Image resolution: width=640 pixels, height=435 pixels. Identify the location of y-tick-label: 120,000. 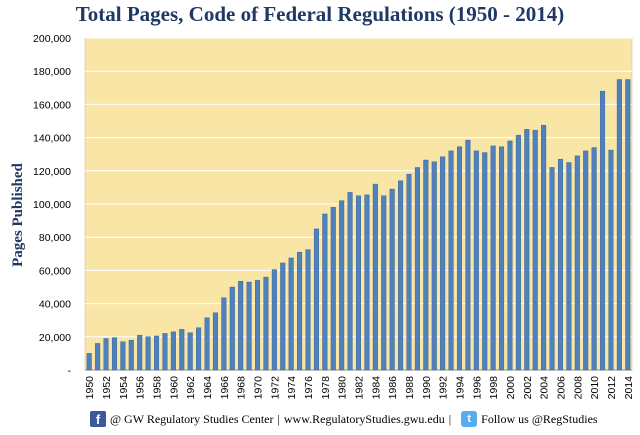
(52, 172).